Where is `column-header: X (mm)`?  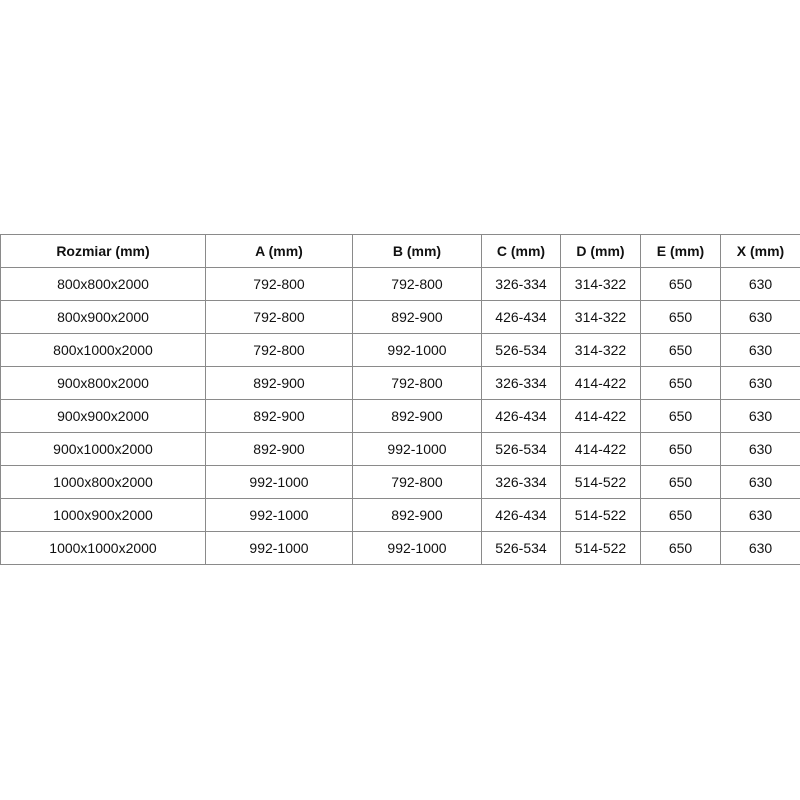
column-header: X (mm) is located at coordinates (760, 251).